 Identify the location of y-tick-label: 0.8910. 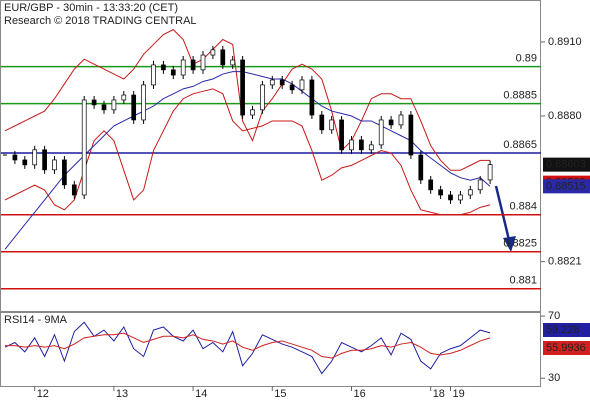
(565, 42).